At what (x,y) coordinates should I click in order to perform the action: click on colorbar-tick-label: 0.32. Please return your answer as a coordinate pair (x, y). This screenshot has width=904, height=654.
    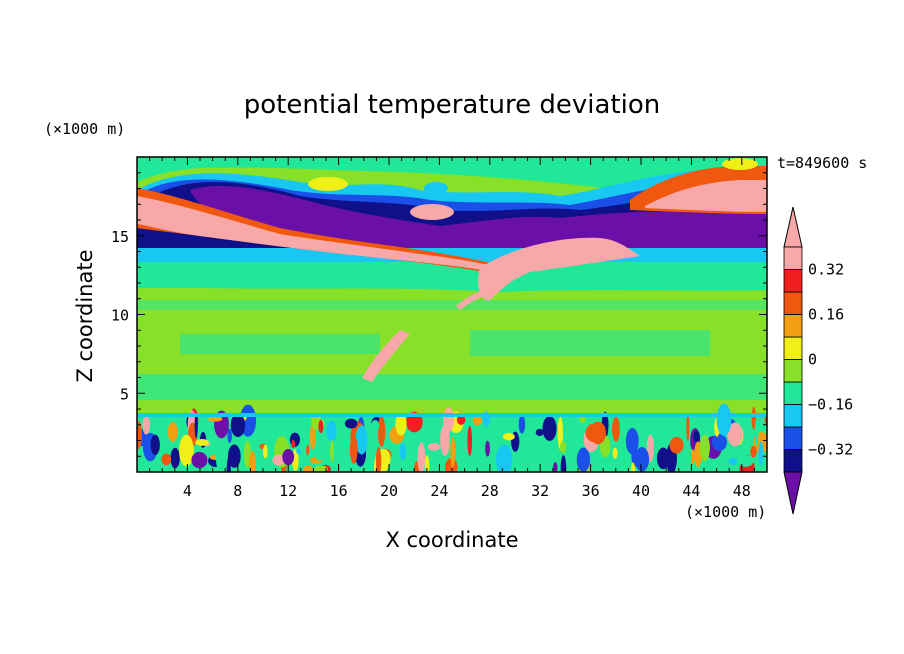
    Looking at the image, I should click on (826, 270).